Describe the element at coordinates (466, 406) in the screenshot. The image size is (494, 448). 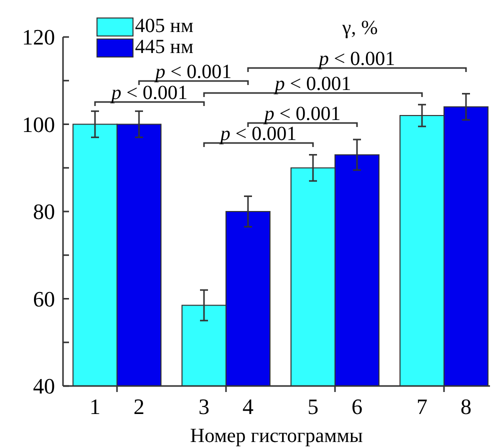
I see `x-tick-label: 8` at that location.